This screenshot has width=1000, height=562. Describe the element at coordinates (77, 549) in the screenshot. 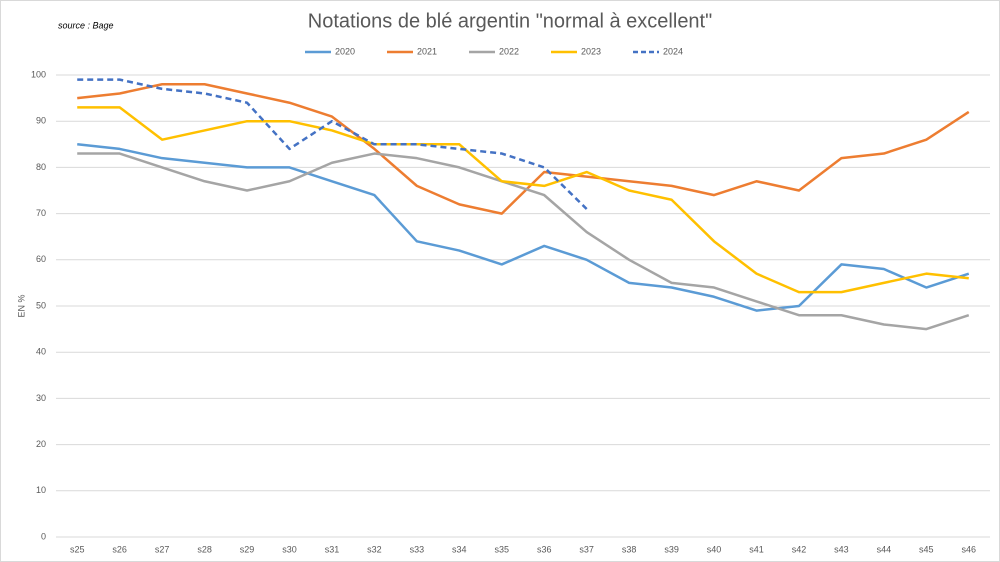

I see `x-tick-label: s25` at that location.